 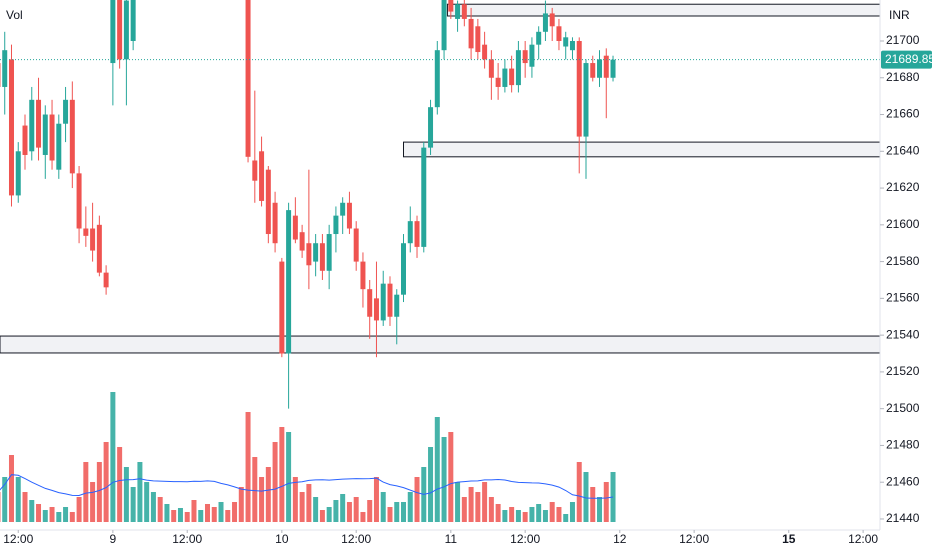 What do you see at coordinates (451, 539) in the screenshot?
I see `x-tick-label: 11` at bounding box center [451, 539].